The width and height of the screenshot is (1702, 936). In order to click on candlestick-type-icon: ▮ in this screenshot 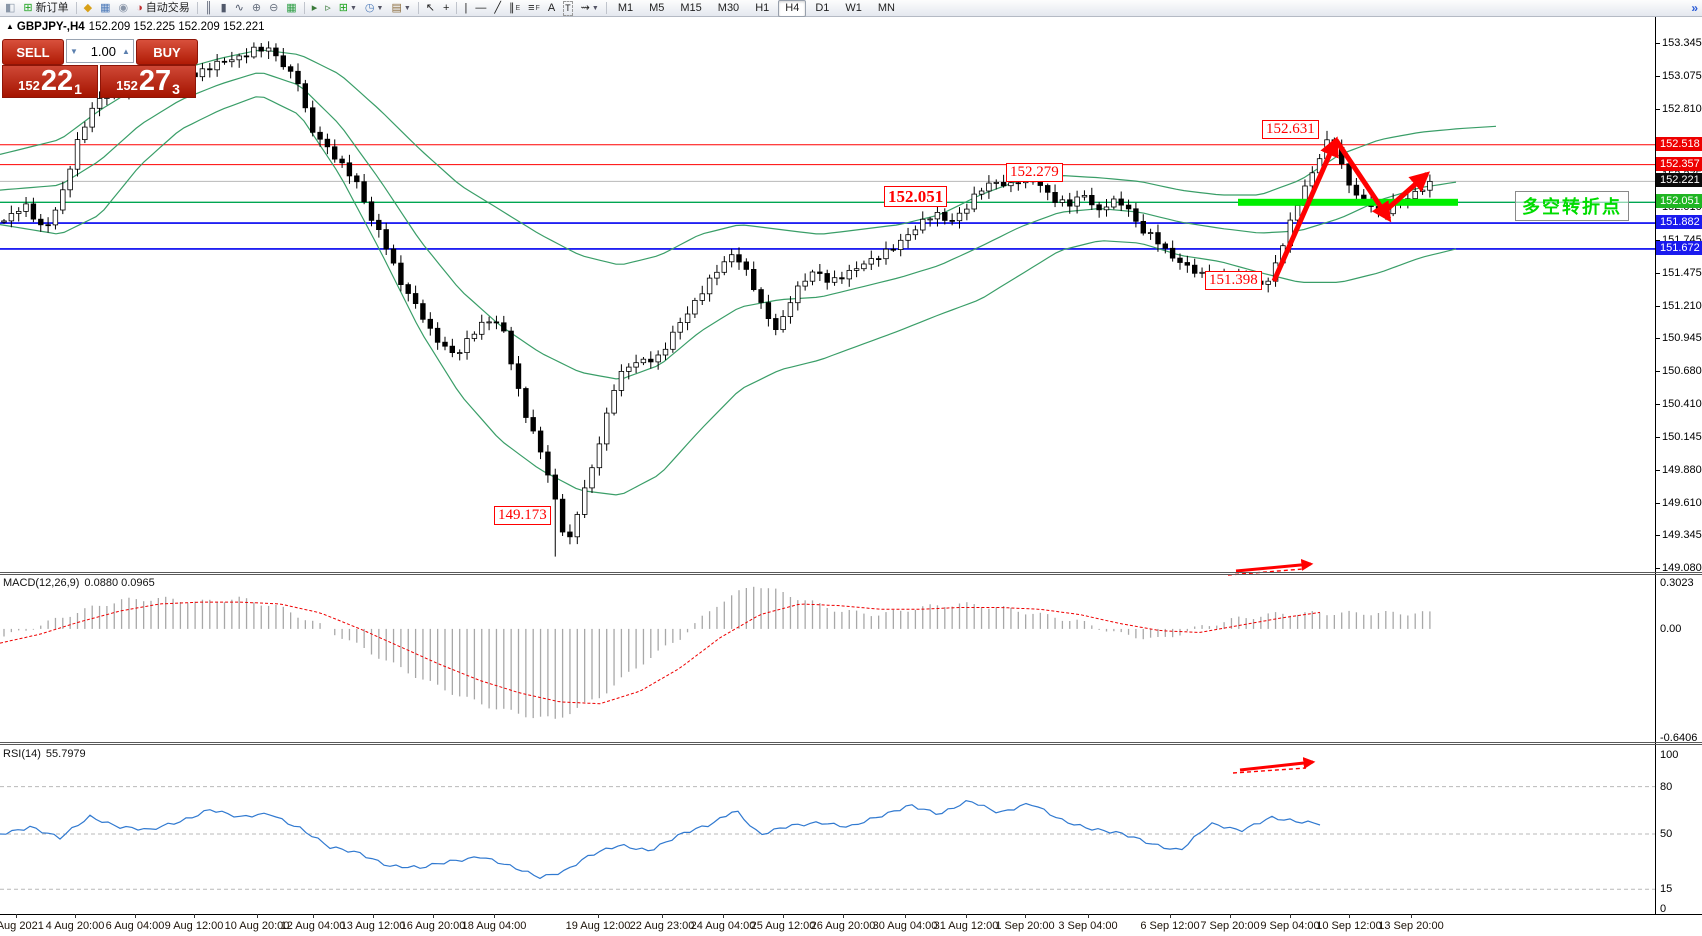, I will do `click(224, 8)`.